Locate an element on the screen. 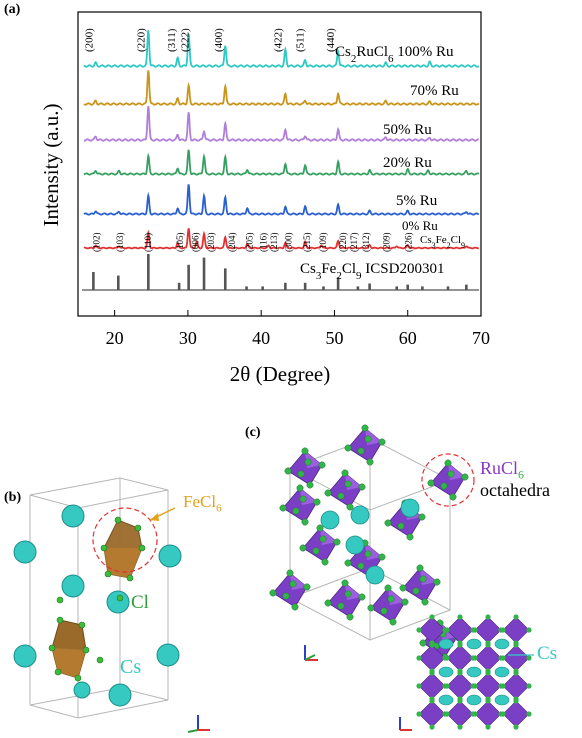 The image size is (582, 738). axis-triad-c is located at coordinates (358, 688).